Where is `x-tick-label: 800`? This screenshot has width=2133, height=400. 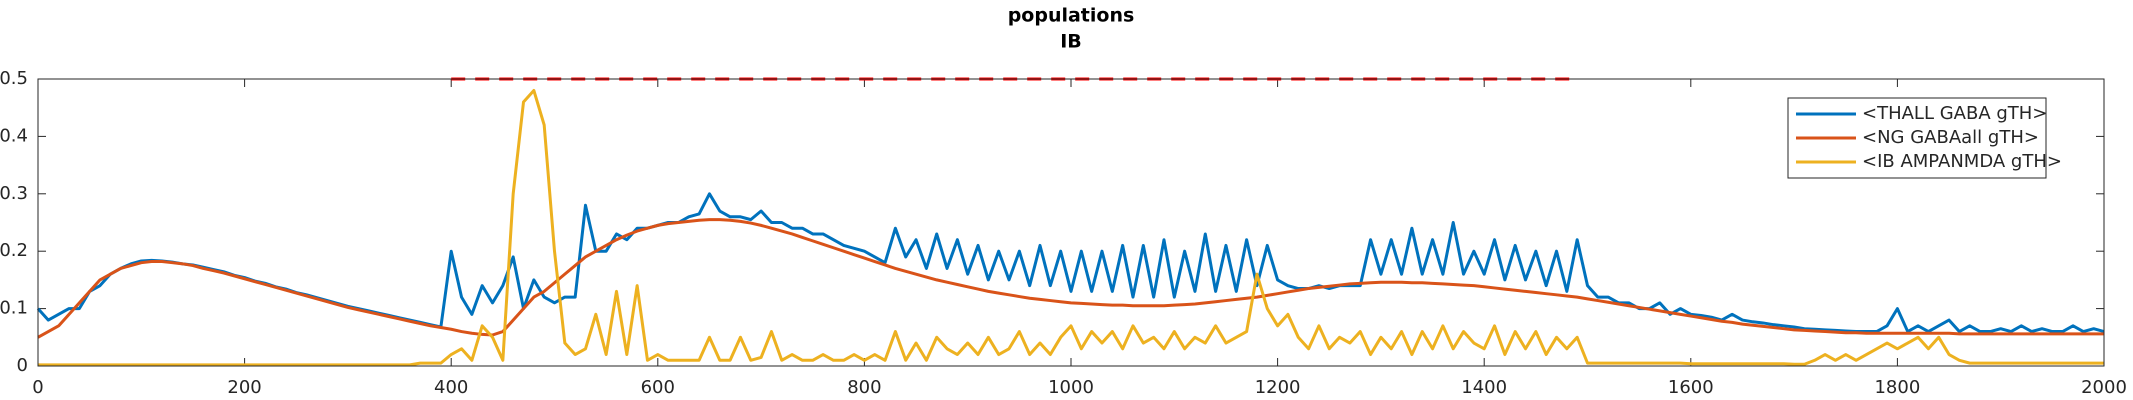
x-tick-label: 800 is located at coordinates (864, 387).